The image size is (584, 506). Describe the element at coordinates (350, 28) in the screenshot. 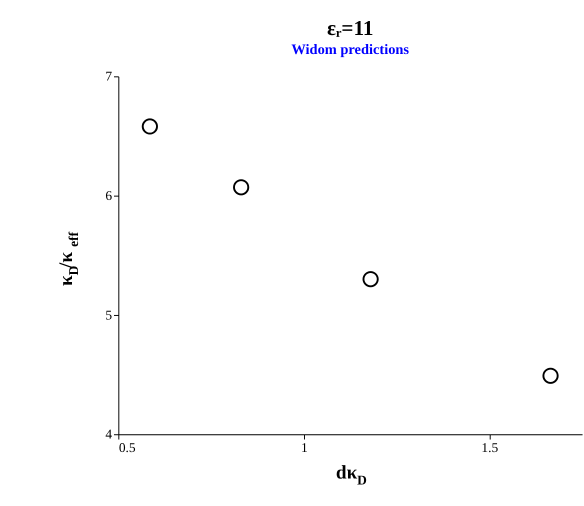

I see `chart-title: εᵣ=11` at that location.